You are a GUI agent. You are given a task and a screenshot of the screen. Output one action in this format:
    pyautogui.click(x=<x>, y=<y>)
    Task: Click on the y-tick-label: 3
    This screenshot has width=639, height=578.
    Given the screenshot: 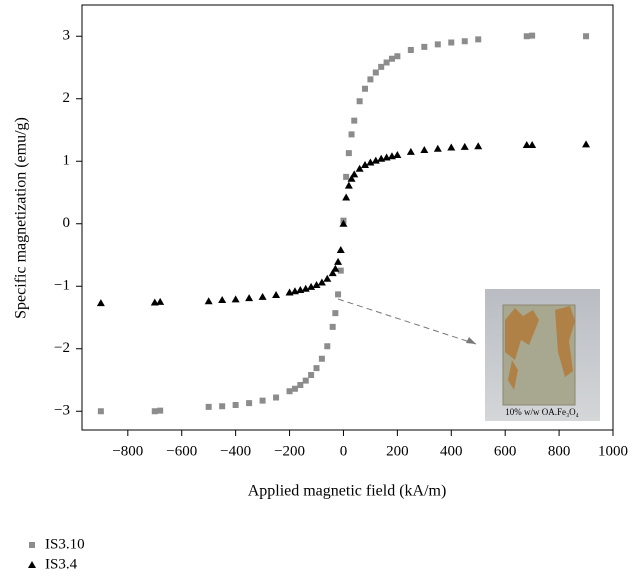 What is the action you would take?
    pyautogui.click(x=67, y=36)
    